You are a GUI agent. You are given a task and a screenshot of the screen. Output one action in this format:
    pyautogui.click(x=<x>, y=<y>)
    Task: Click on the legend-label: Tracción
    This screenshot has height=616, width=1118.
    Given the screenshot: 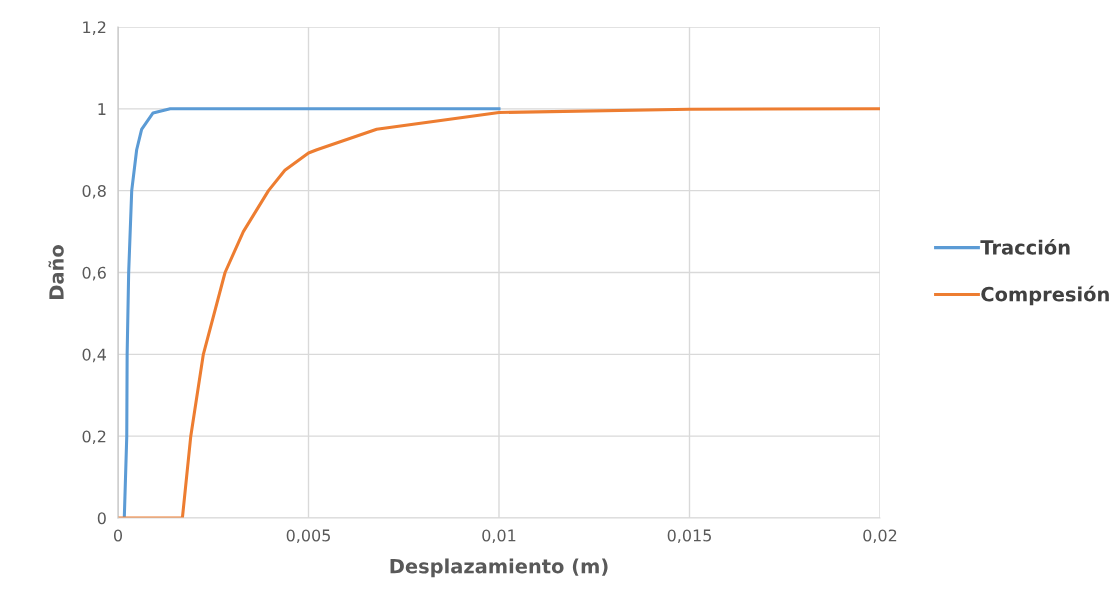 What is the action you would take?
    pyautogui.click(x=1025, y=246)
    